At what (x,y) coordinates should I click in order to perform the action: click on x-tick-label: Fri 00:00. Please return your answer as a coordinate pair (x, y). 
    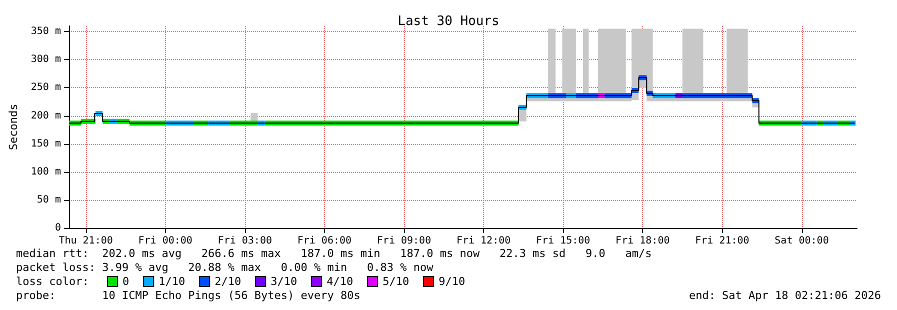
    Looking at the image, I should click on (165, 241).